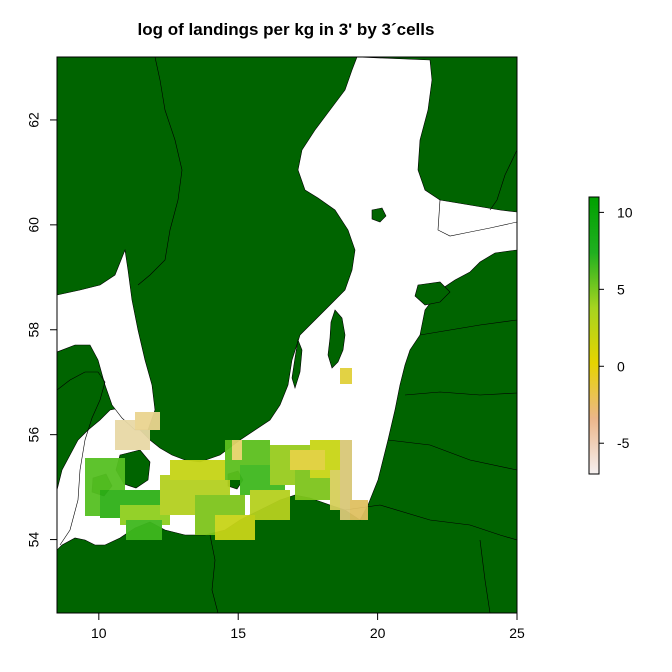  What do you see at coordinates (34, 120) in the screenshot?
I see `y-tick-label: 62` at bounding box center [34, 120].